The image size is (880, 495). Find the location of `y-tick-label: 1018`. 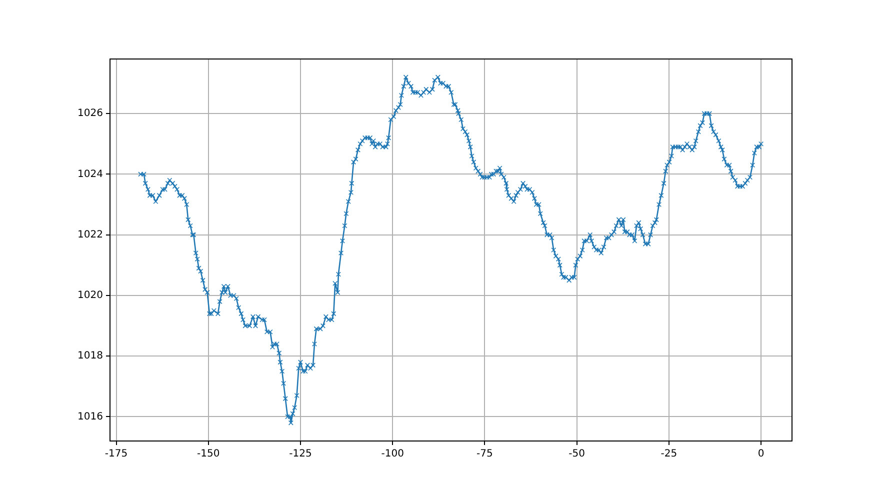

y-tick-label: 1018 is located at coordinates (90, 356).